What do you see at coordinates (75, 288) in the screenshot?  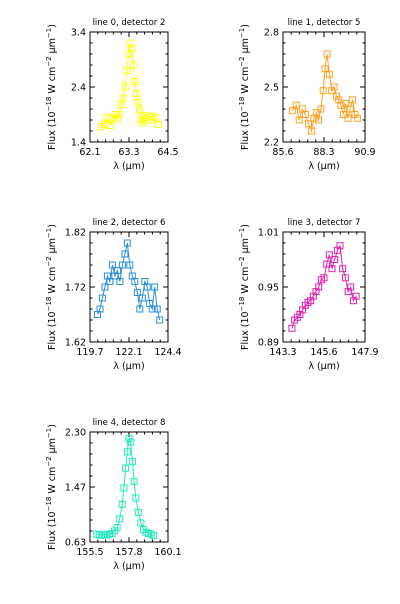 I see `y-tick-label: 1.72` at bounding box center [75, 288].